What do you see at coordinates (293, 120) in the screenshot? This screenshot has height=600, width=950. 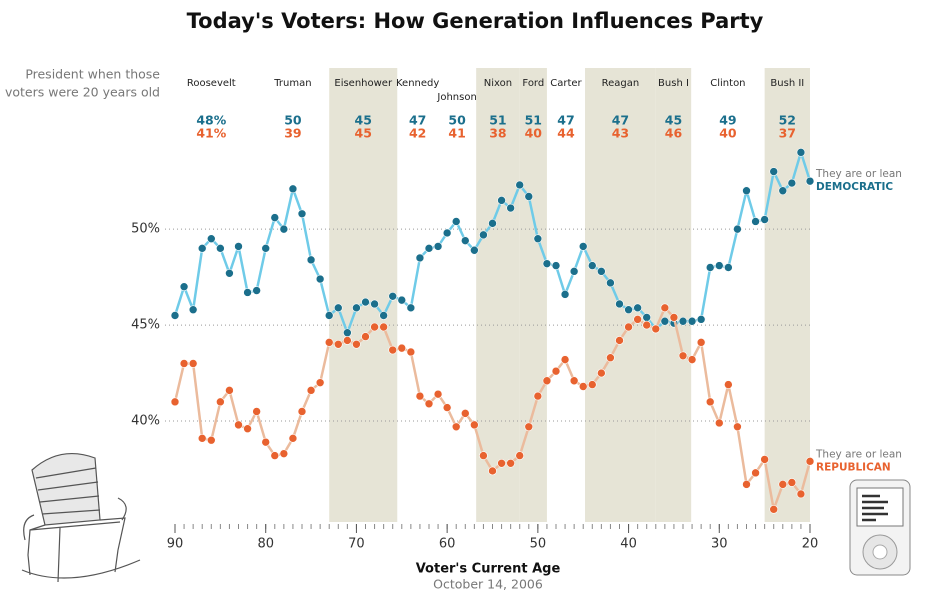 I see `era-dem-label: 50` at bounding box center [293, 120].